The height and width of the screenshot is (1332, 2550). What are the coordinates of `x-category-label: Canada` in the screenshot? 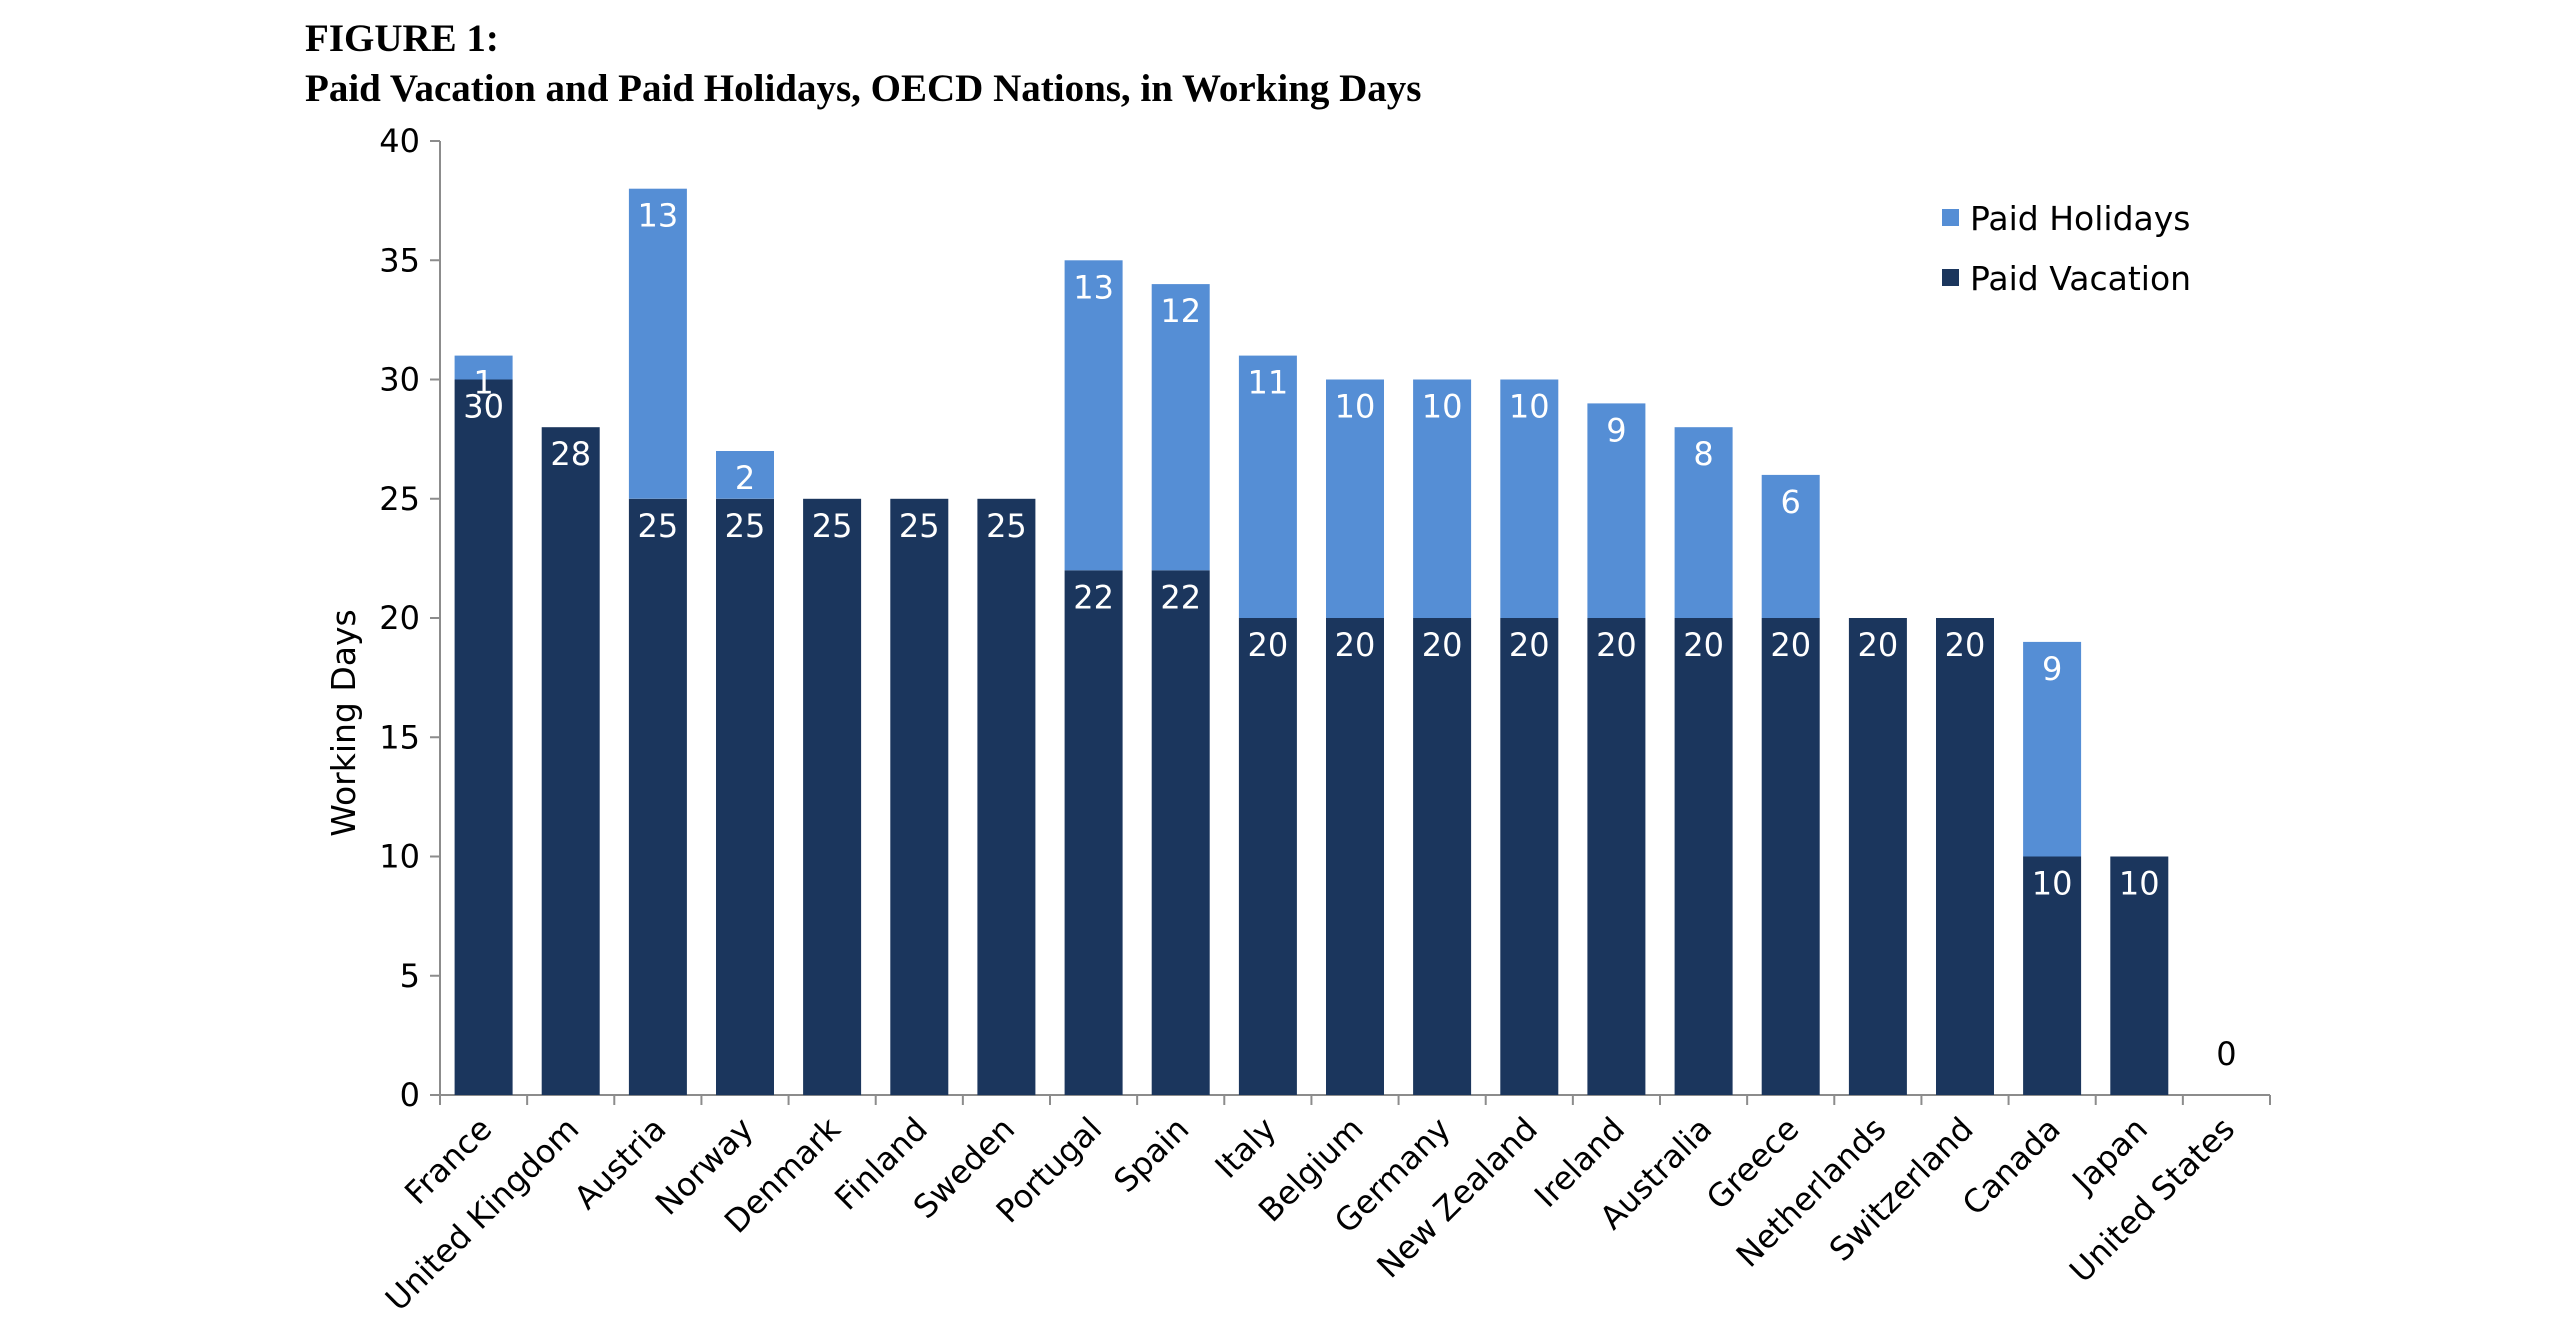 It's located at (2011, 1166).